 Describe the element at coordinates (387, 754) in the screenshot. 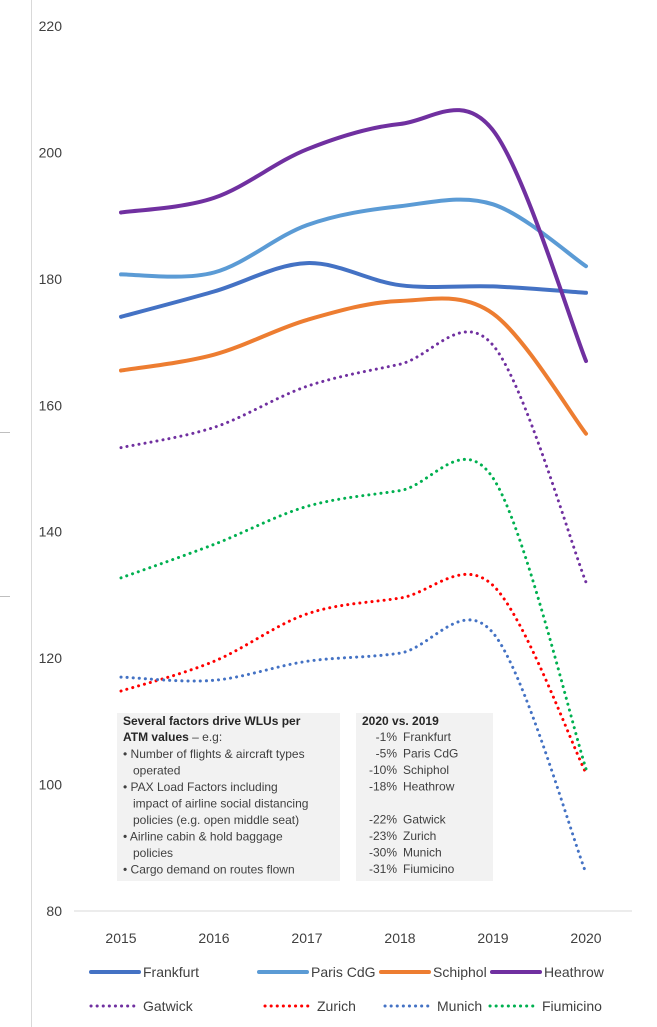

I see `comparison-pct: -5%` at that location.